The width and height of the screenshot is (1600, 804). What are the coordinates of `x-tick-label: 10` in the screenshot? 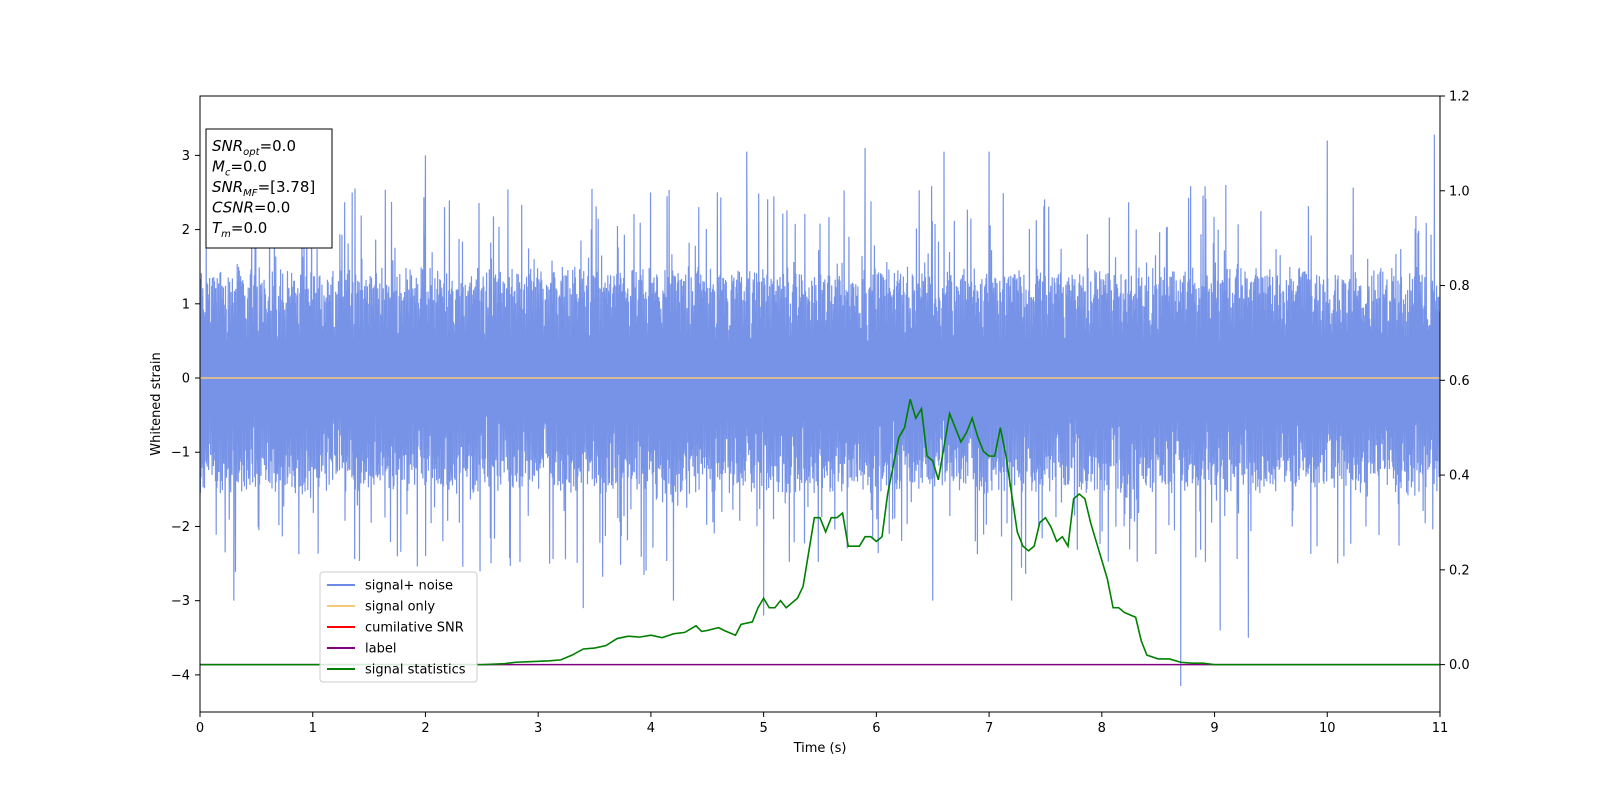 It's located at (1327, 728).